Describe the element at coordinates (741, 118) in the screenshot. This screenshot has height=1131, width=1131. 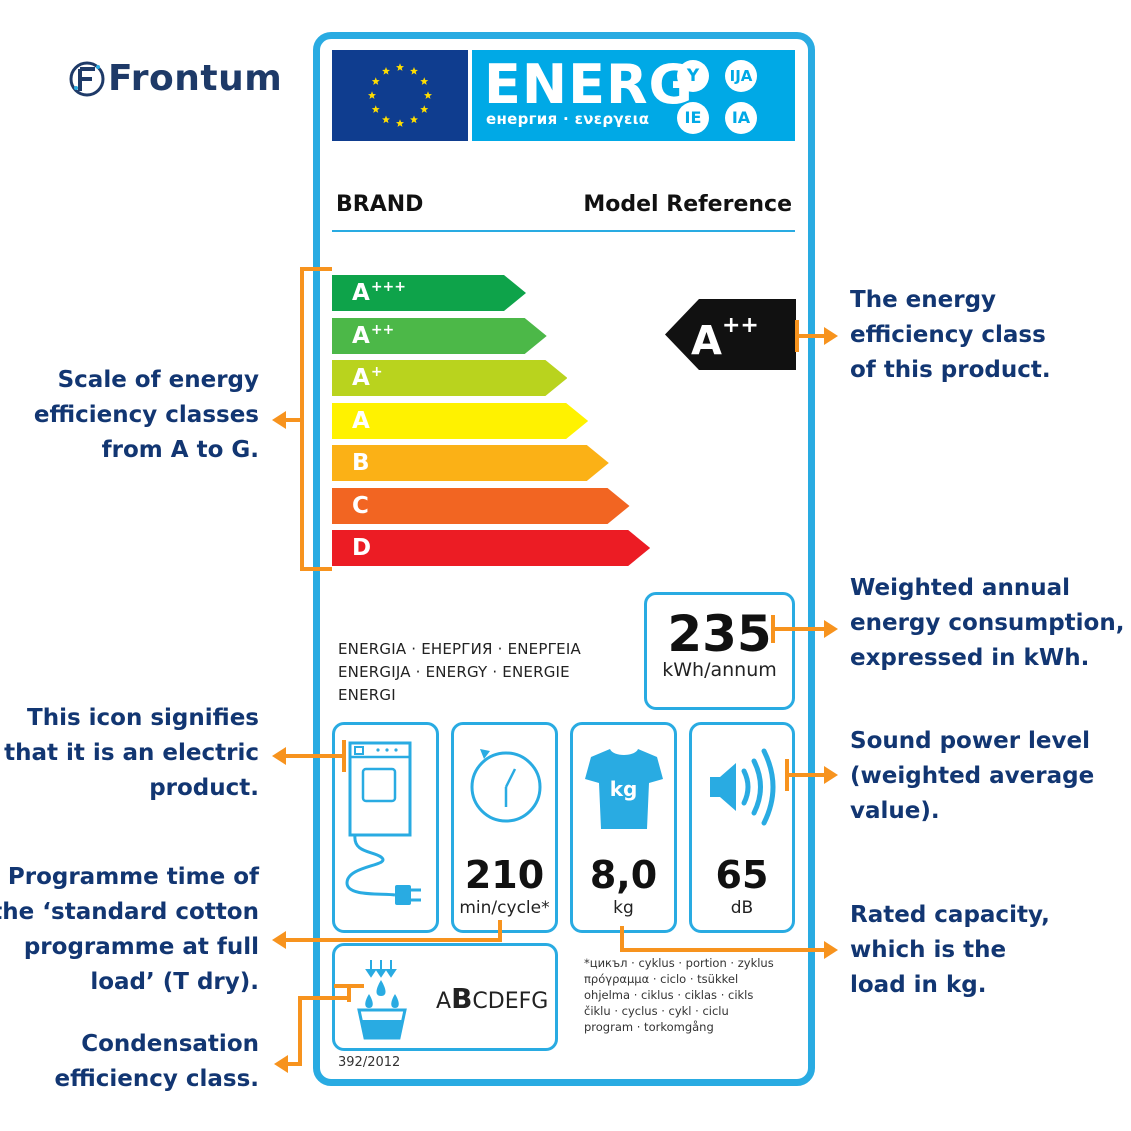
I see `suffix-bubble: IA` at that location.